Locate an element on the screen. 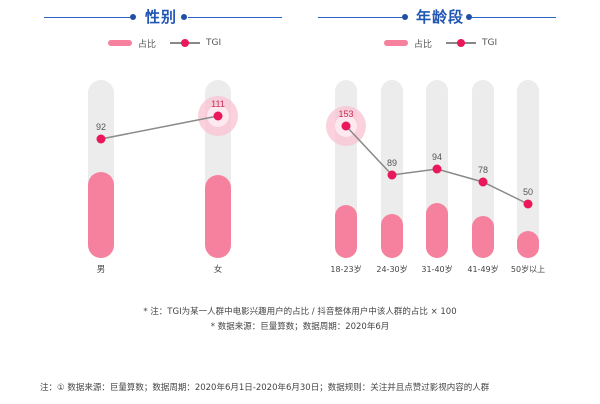  category-label-31-40: 31-40岁 is located at coordinates (436, 269).